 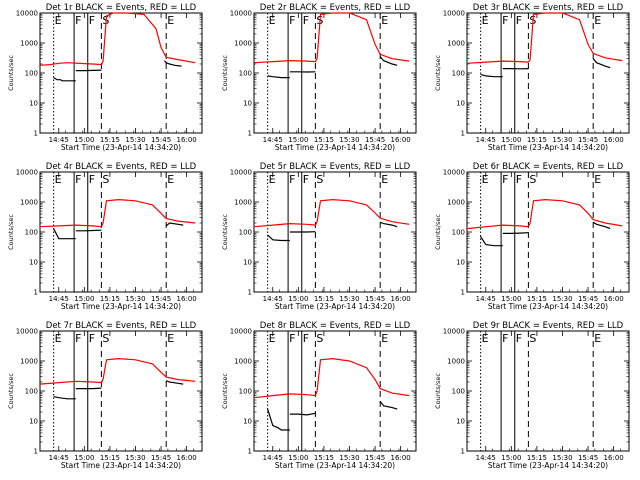 What do you see at coordinates (335, 8) in the screenshot?
I see `chart-title: Det 2r BLACK = Events, RED = LLD` at bounding box center [335, 8].